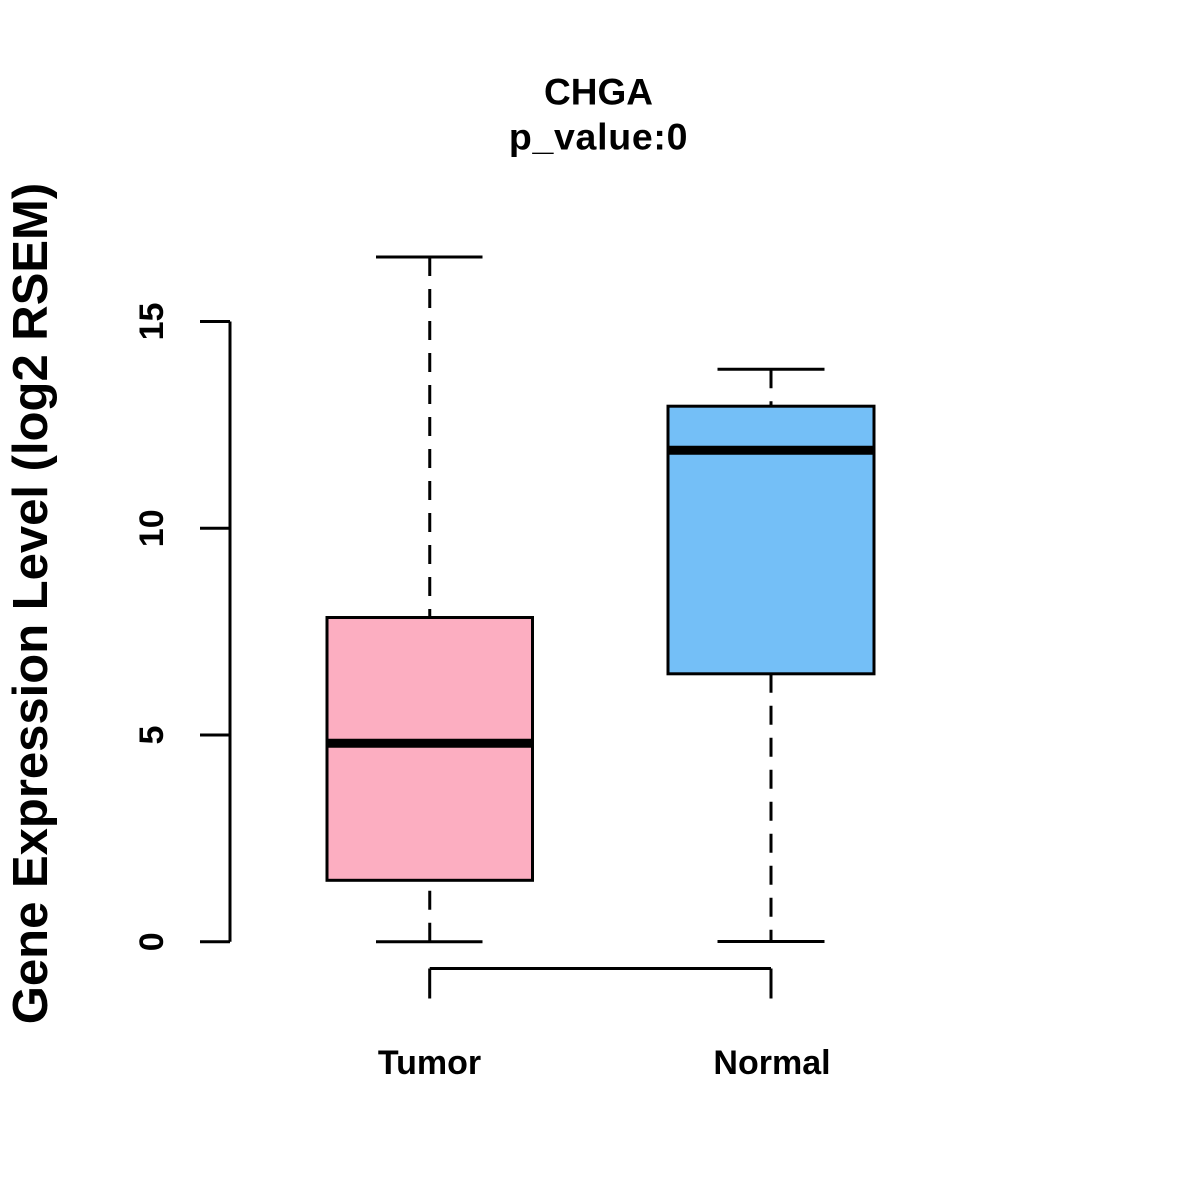  I want to click on svg-text: 15, so click(152, 322).